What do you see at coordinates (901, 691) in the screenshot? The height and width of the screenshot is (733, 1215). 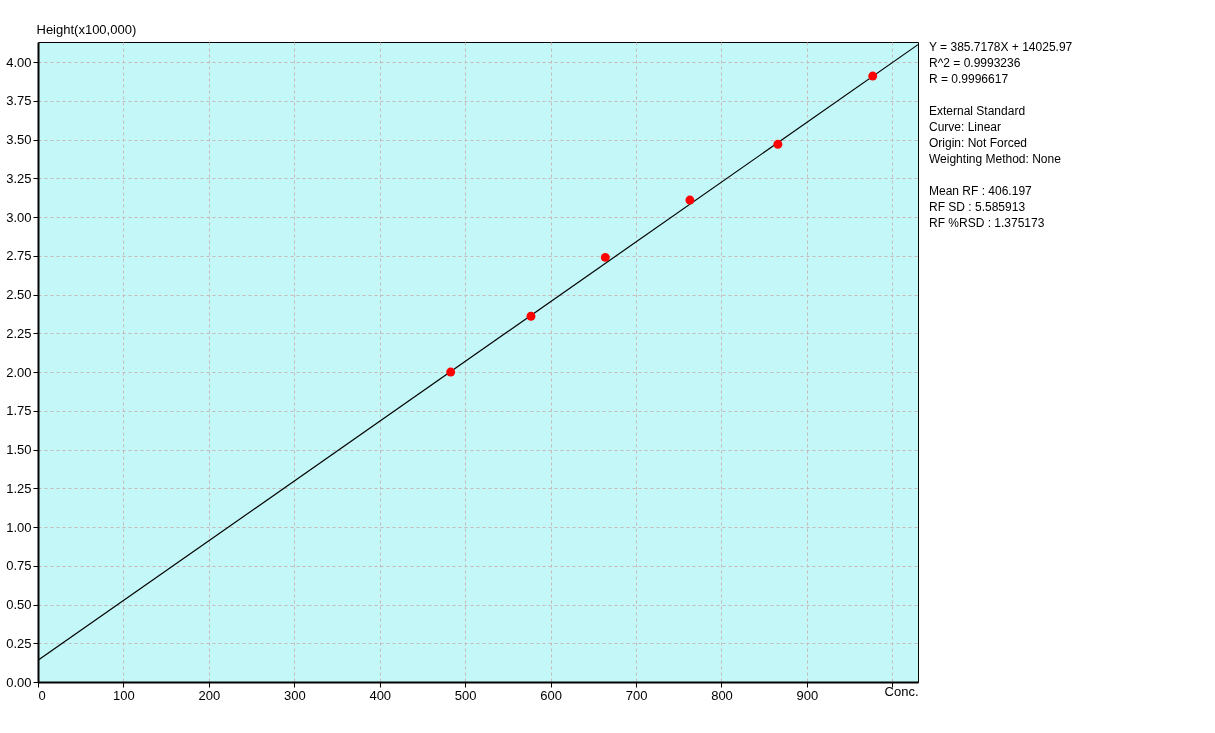 I see `x-axis-title: Conc.` at bounding box center [901, 691].